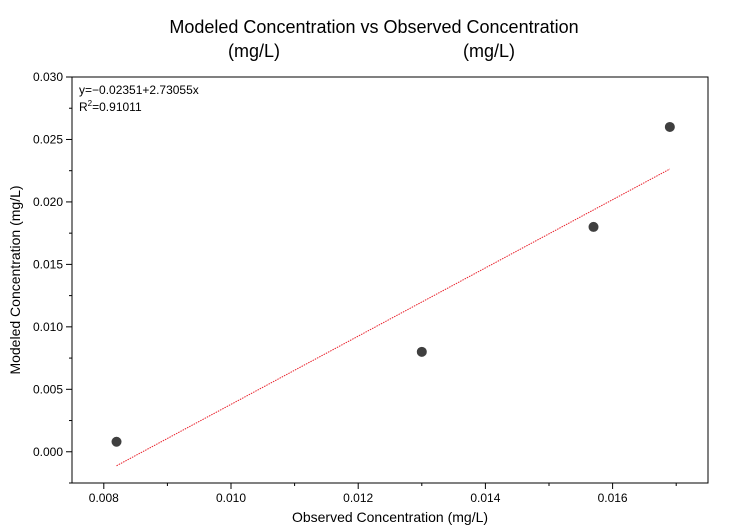 This screenshot has width=748, height=529. Describe the element at coordinates (104, 498) in the screenshot. I see `x-tick-label: 0.008` at that location.